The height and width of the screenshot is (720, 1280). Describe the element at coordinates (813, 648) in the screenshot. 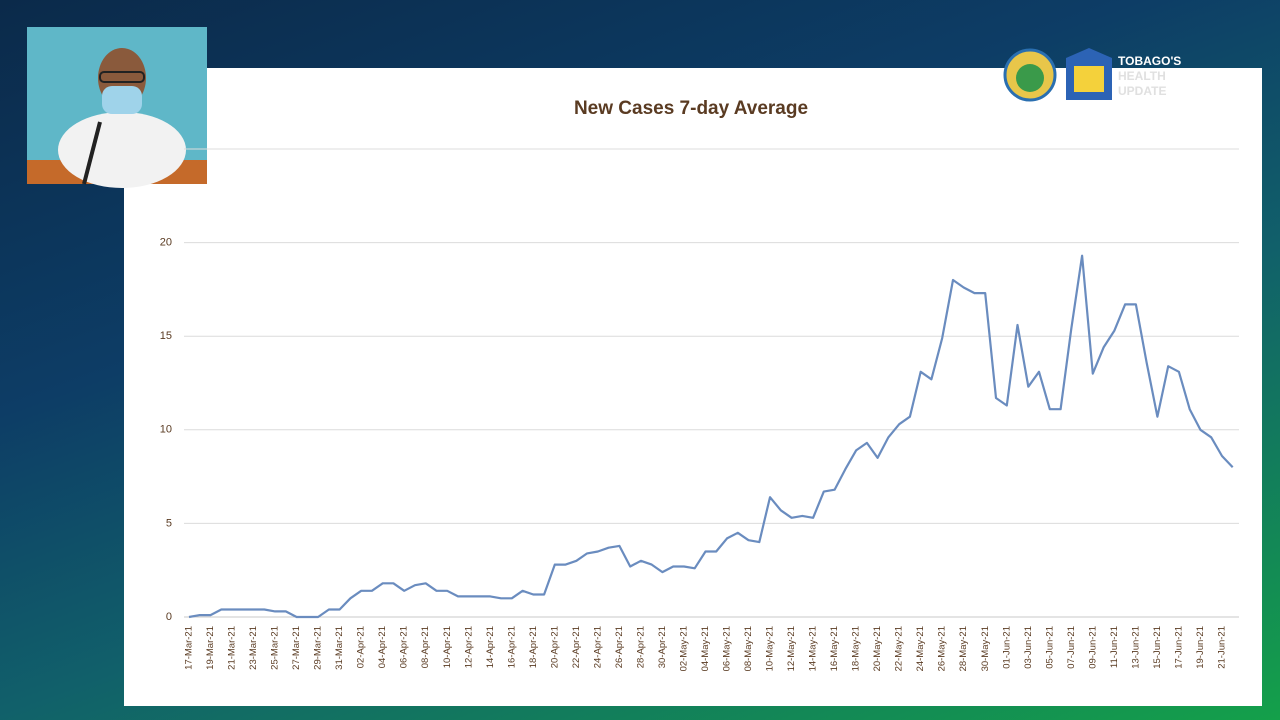

I see `x-tick-label: 14-May-21` at that location.